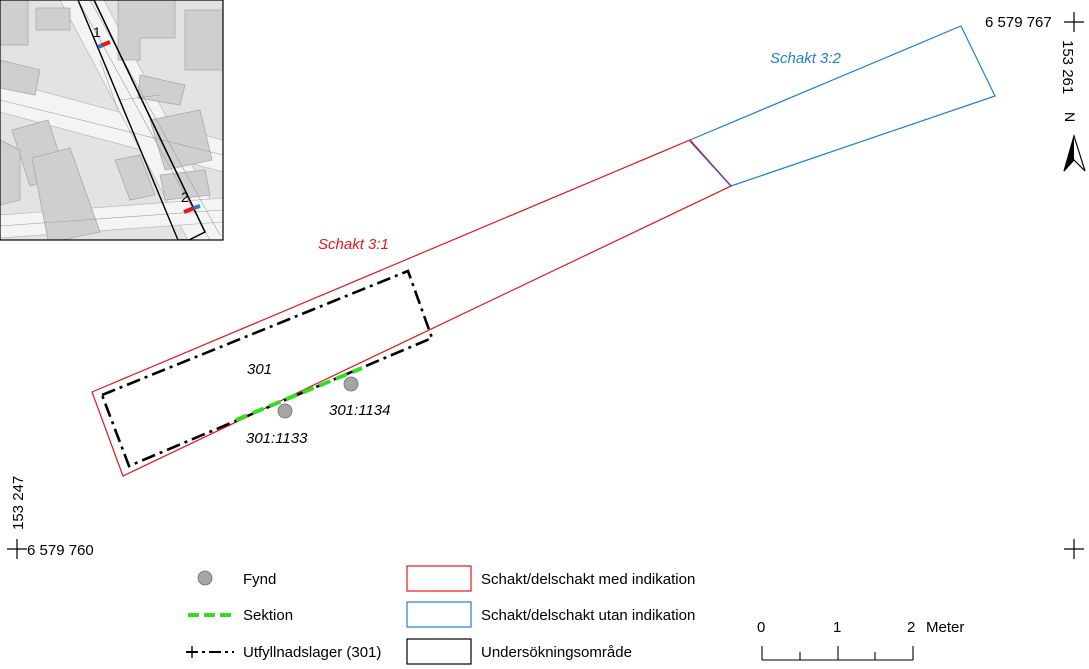  Describe the element at coordinates (1018, 22) in the screenshot. I see `coord-top-right-northing: 6 579 767` at that location.